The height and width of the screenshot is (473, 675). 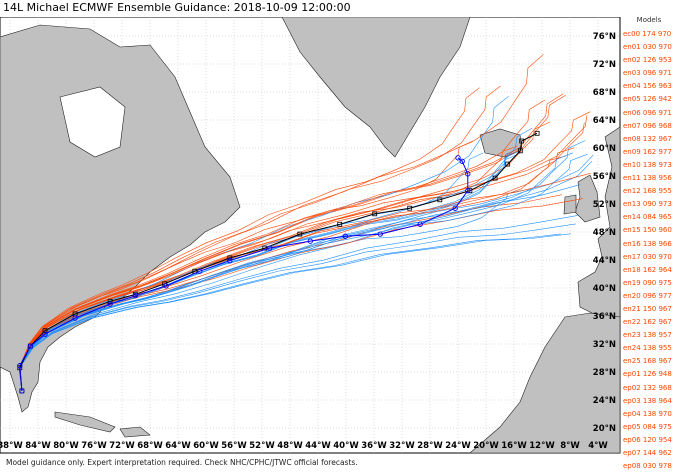 What do you see at coordinates (647, 191) in the screenshot?
I see `legend-item: en12 168 955` at bounding box center [647, 191].